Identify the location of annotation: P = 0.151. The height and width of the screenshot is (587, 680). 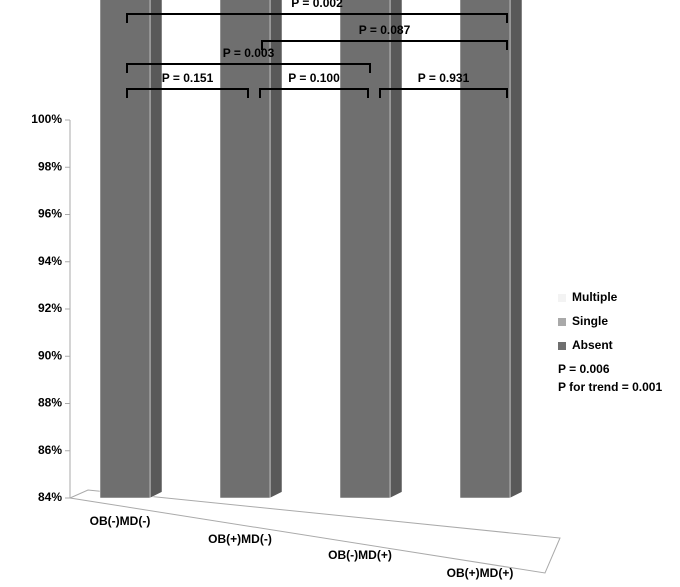
(188, 78).